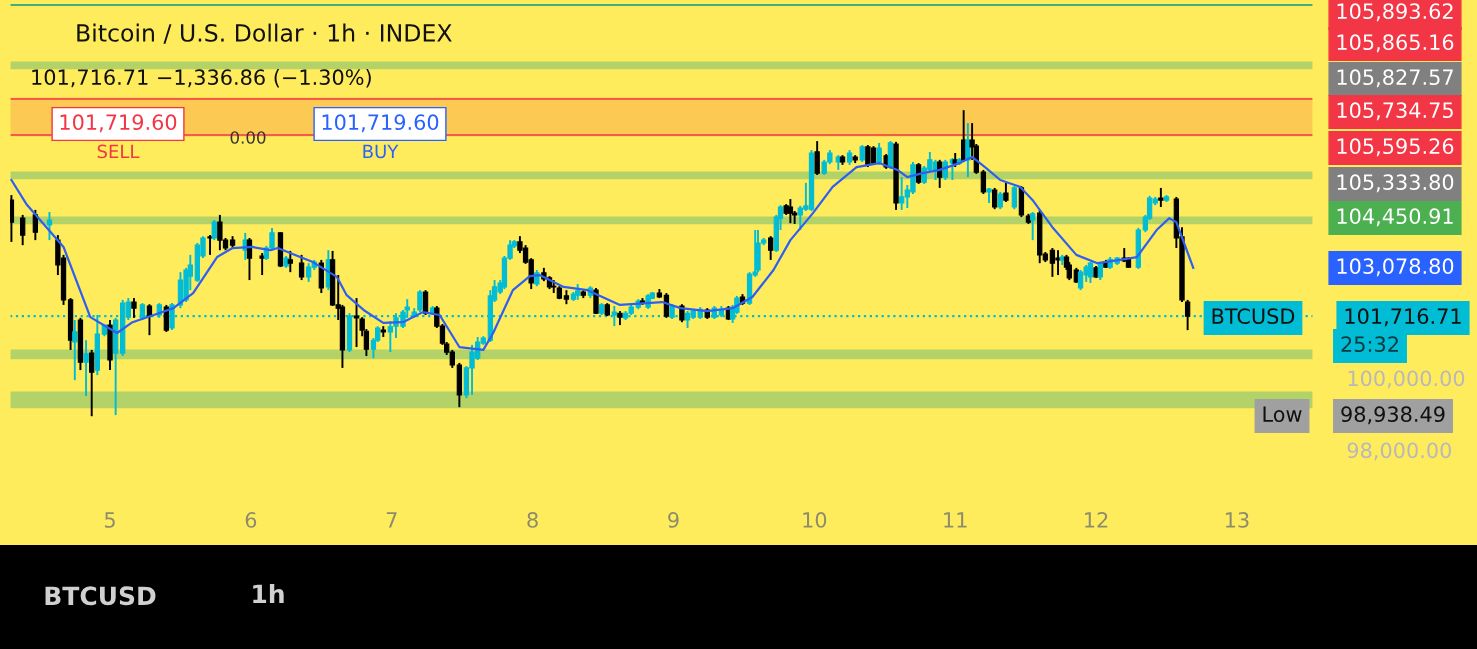 The image size is (1477, 649). I want to click on annotation: Low, so click(1282, 414).